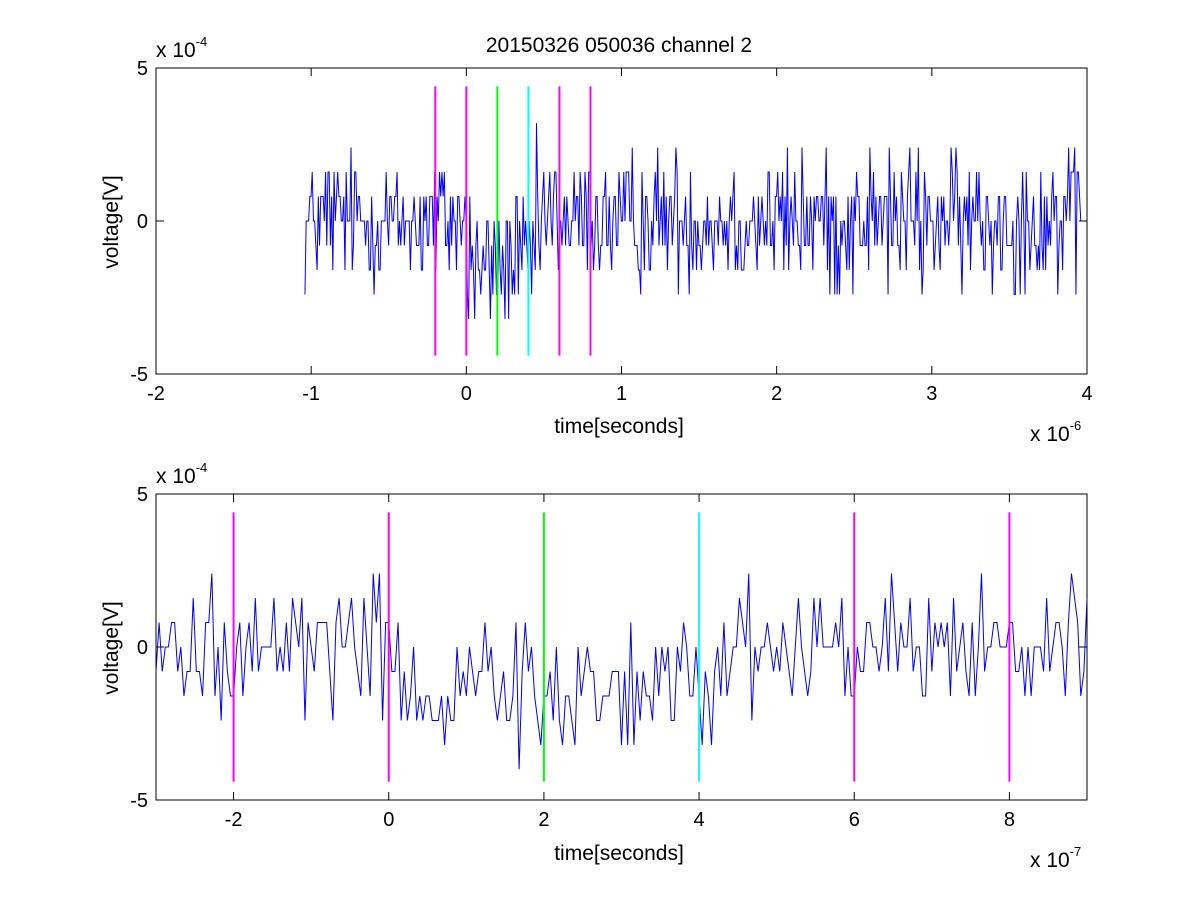  Describe the element at coordinates (776, 394) in the screenshot. I see `top-x-tick-label: 2` at that location.